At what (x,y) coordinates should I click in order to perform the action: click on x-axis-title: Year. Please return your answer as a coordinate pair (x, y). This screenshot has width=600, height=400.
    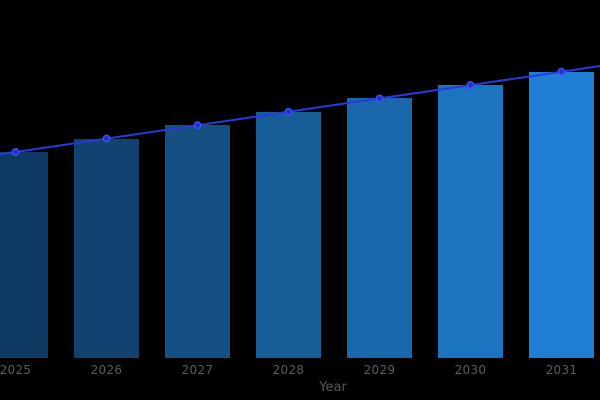
    Looking at the image, I should click on (333, 387).